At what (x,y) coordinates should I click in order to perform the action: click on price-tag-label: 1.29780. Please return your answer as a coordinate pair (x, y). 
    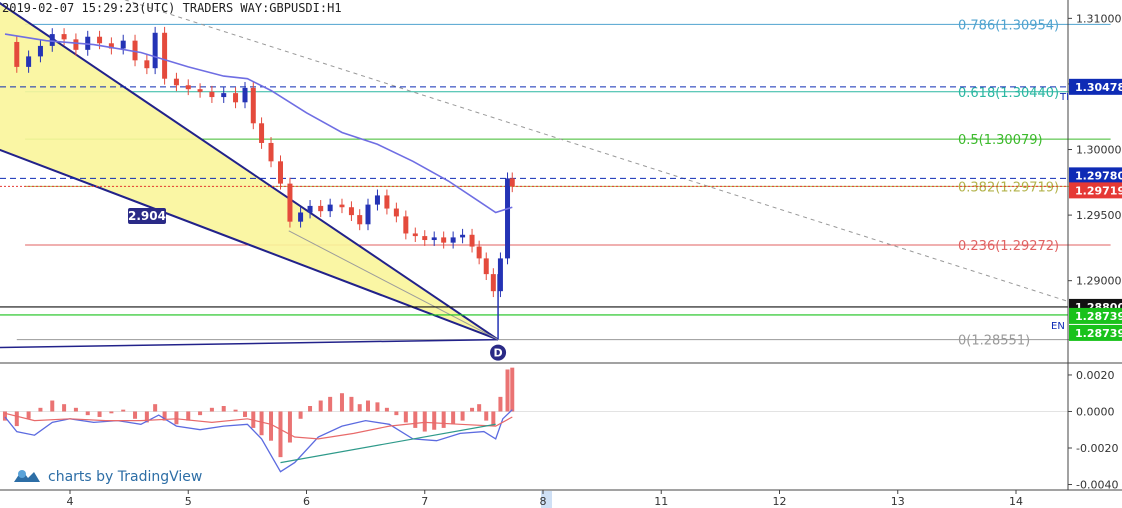
    Looking at the image, I should click on (1098, 175).